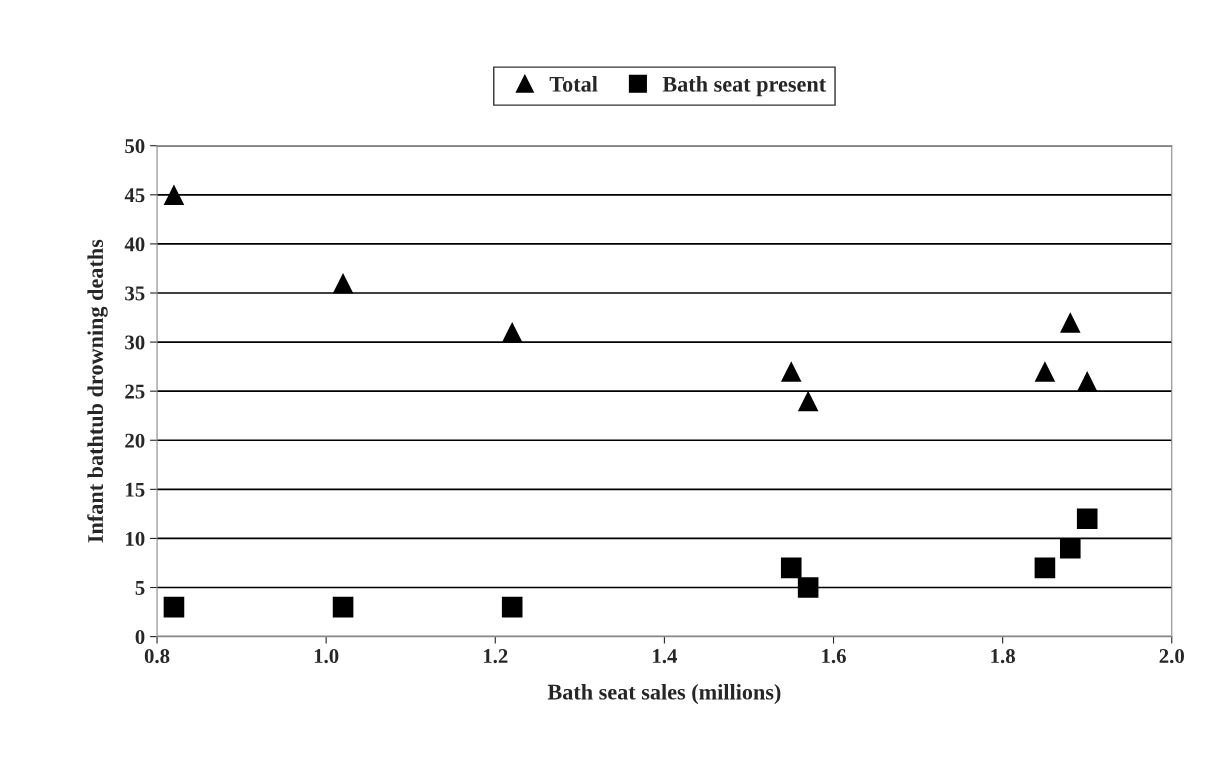 Image resolution: width=1208 pixels, height=767 pixels. I want to click on x-tick-label: 1.8, so click(1003, 656).